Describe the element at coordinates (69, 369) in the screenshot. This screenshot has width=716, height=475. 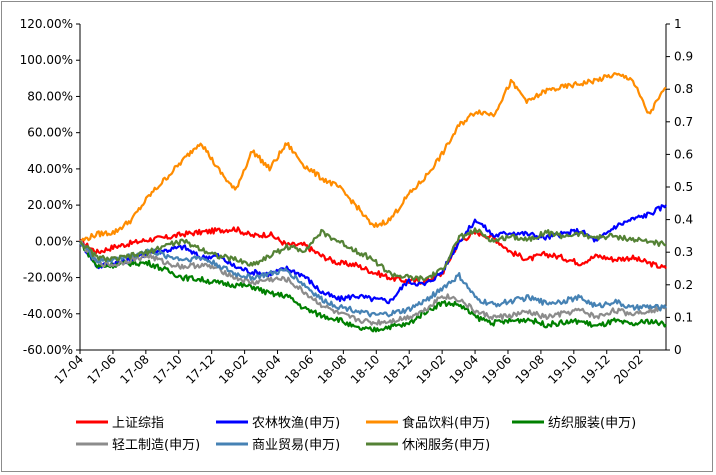
I see `x-tick-label: 17-04` at that location.